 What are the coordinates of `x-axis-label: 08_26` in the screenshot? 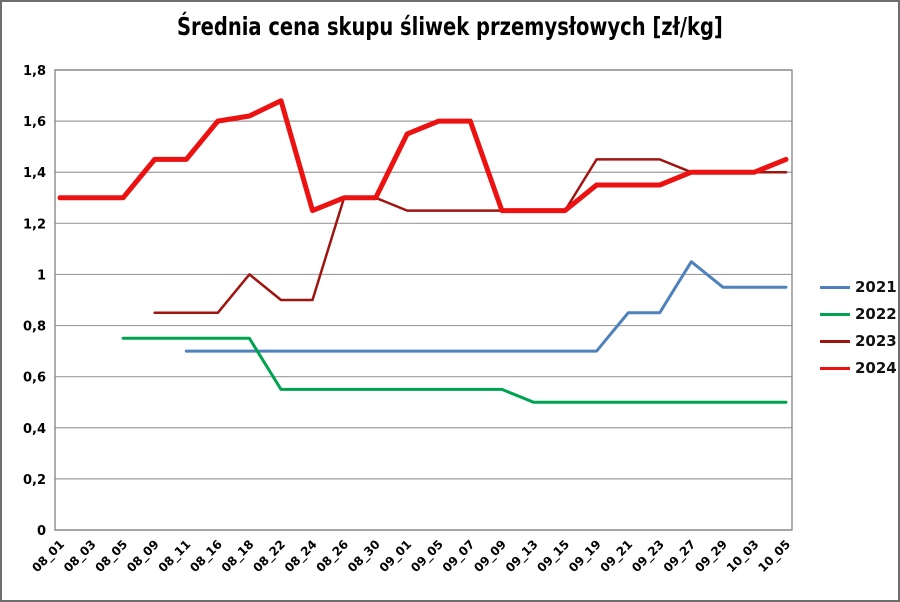 It's located at (332, 556).